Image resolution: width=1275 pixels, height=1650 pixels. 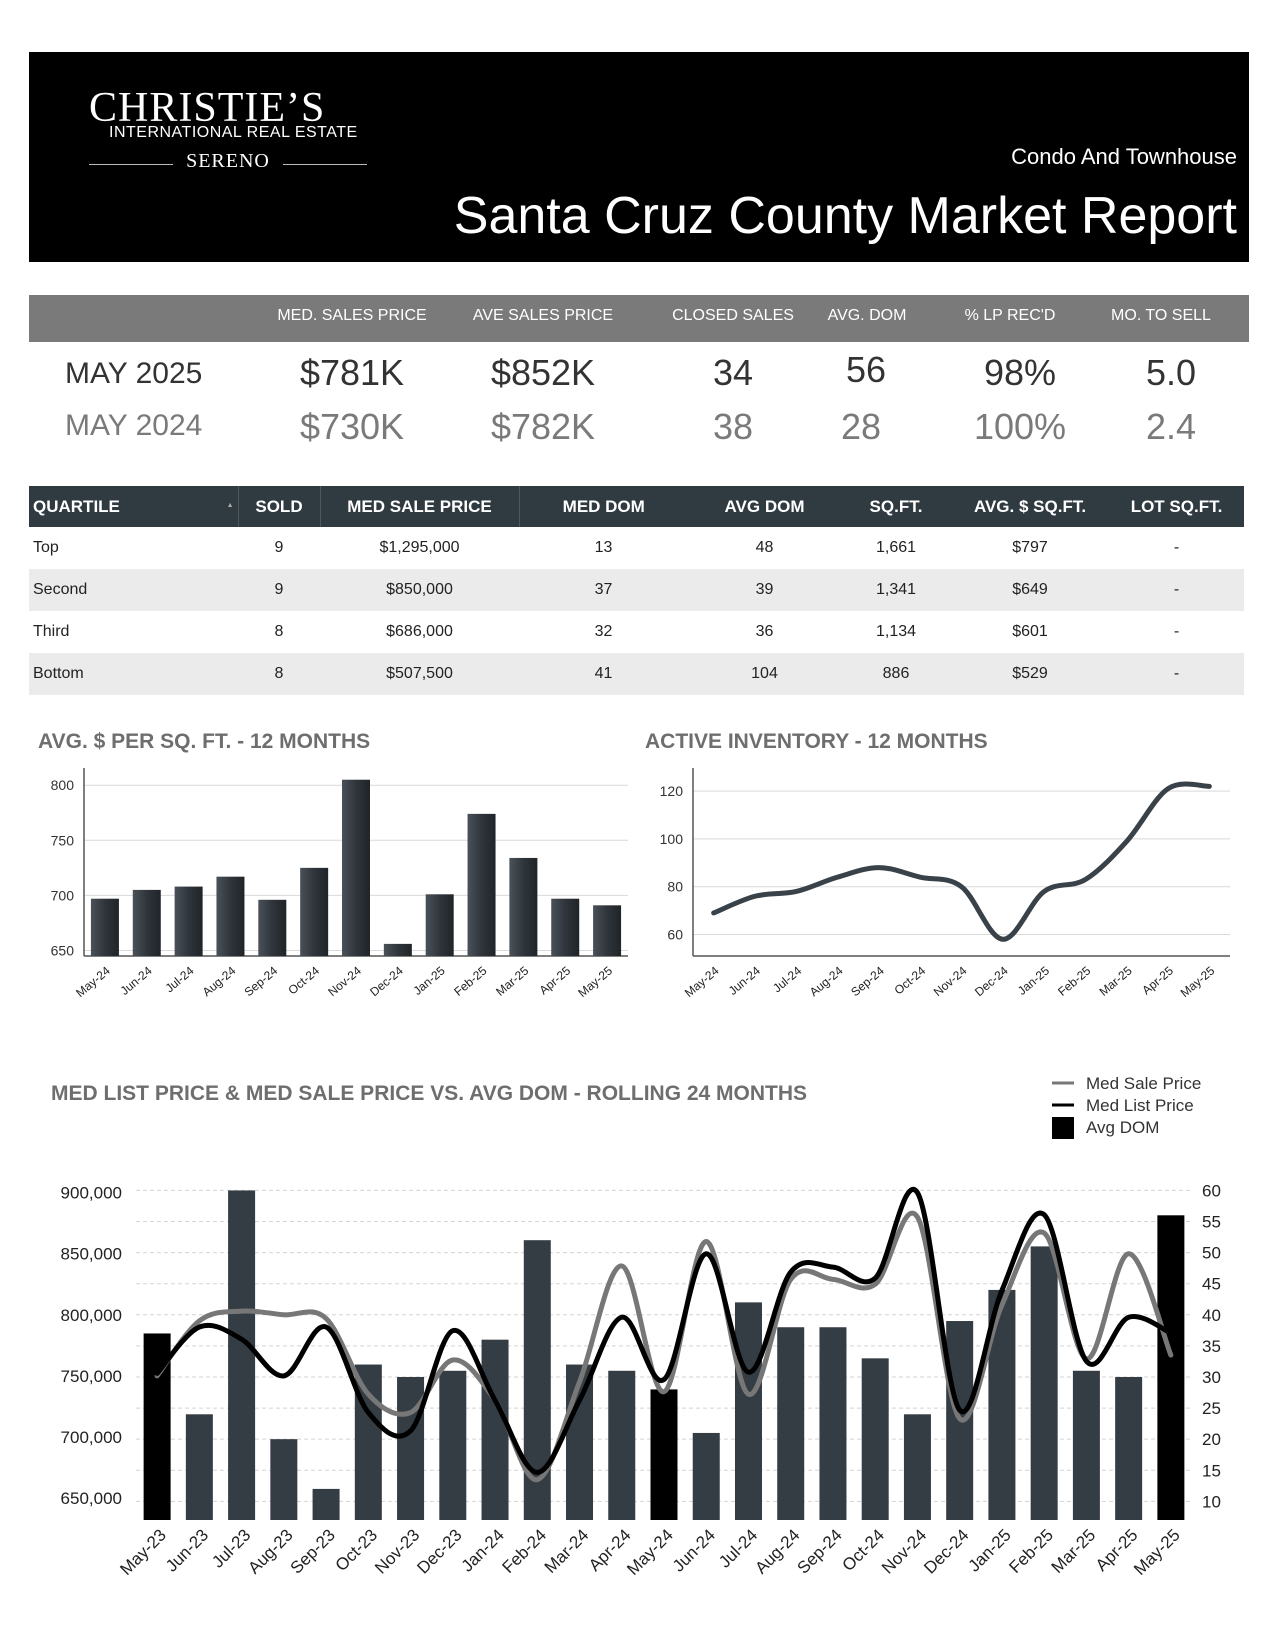 What do you see at coordinates (91, 1498) in the screenshot?
I see `y-left-tick-label: 650,000` at bounding box center [91, 1498].